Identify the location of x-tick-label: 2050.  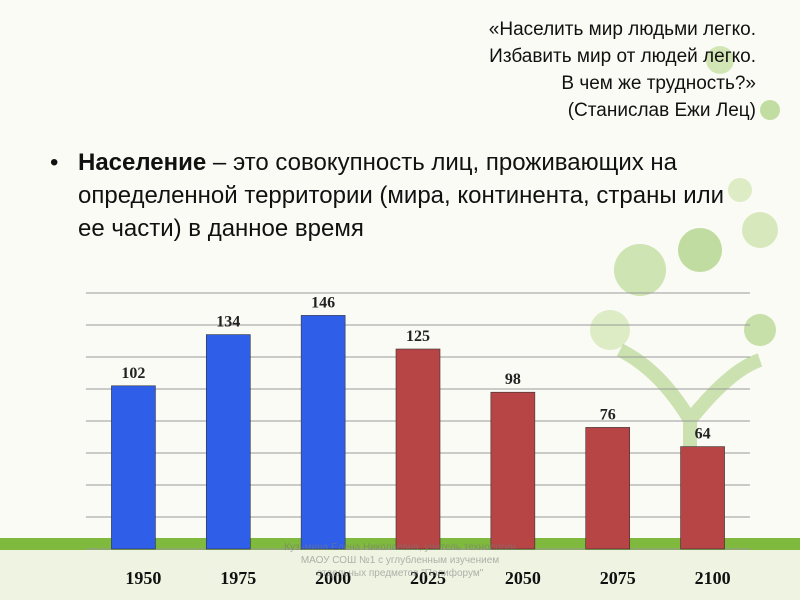
(523, 578).